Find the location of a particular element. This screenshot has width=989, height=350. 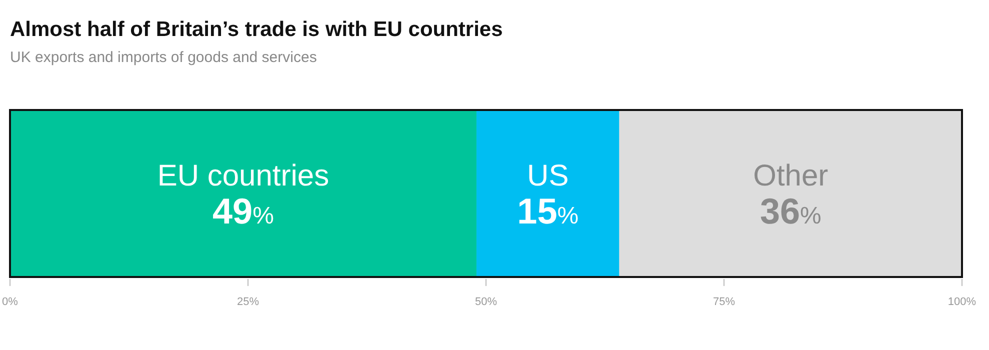

series-label: US is located at coordinates (548, 176).